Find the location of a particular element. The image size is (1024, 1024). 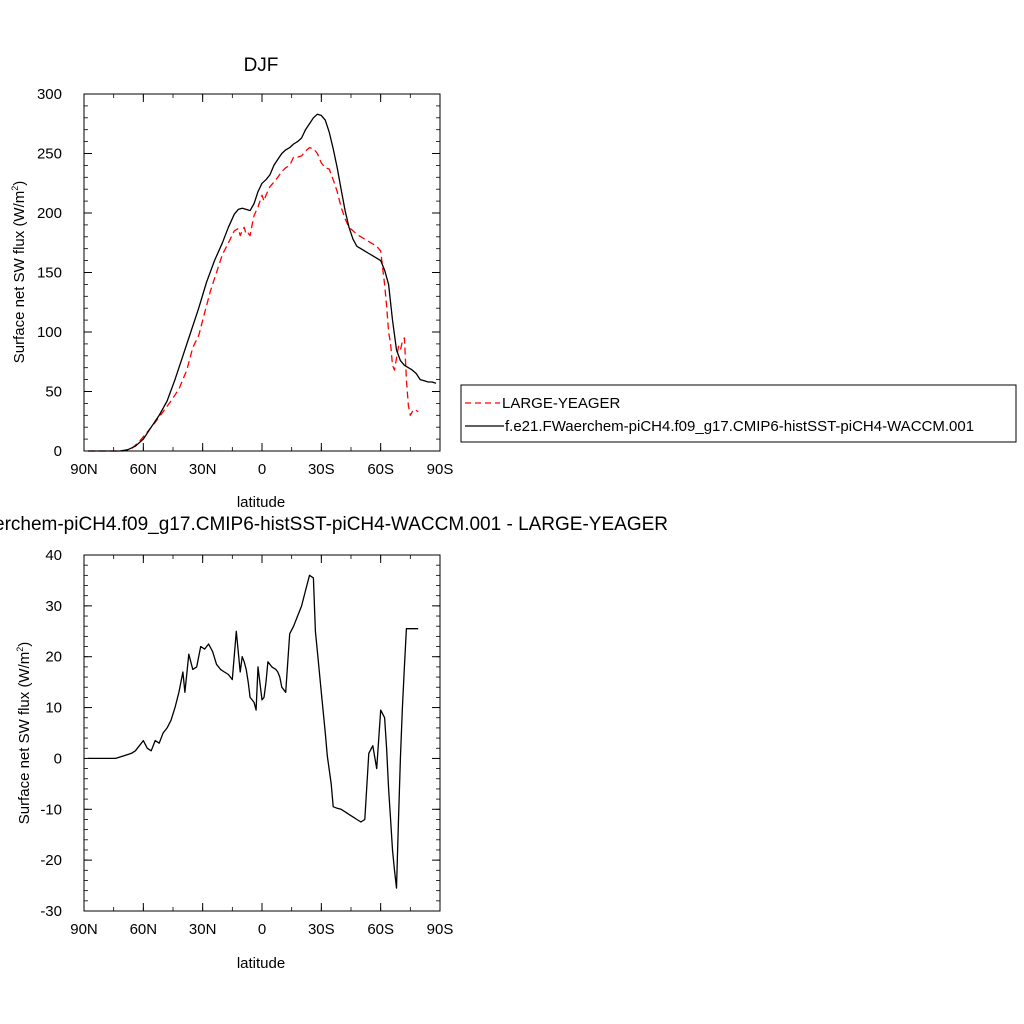

bottom-y-axis-label: Surface net SW flux (W/m2) is located at coordinates (24, 733).